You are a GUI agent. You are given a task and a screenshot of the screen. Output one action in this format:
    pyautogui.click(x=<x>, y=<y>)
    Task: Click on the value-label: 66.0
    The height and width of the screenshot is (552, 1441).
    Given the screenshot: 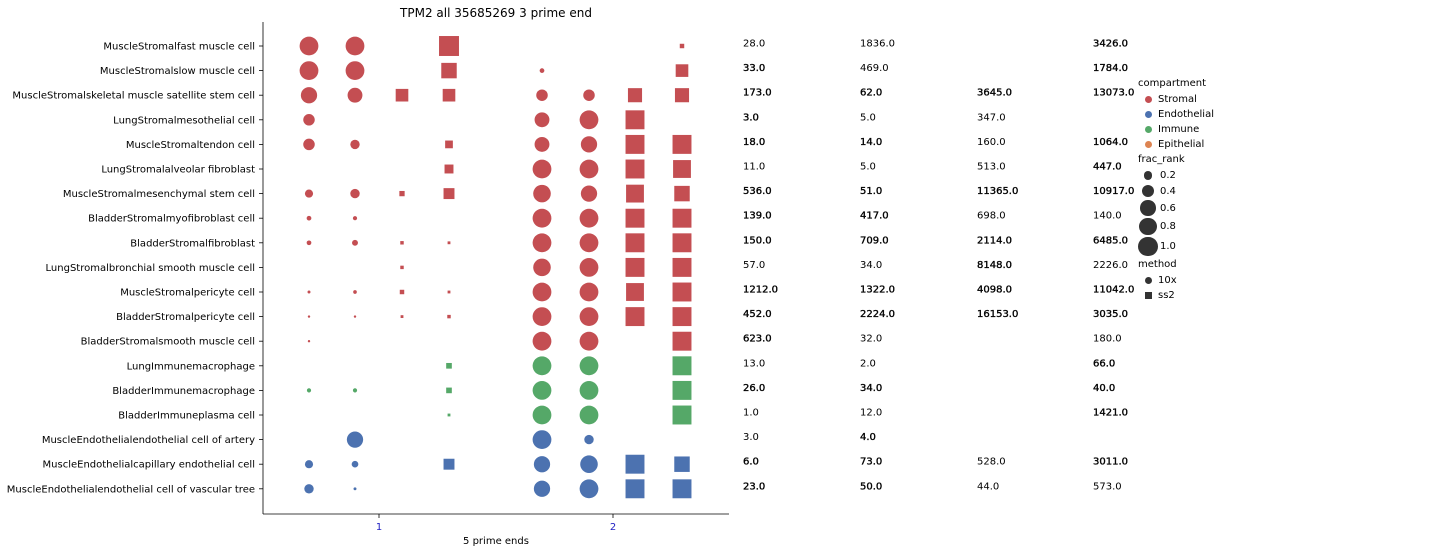 What is the action you would take?
    pyautogui.click(x=1104, y=363)
    